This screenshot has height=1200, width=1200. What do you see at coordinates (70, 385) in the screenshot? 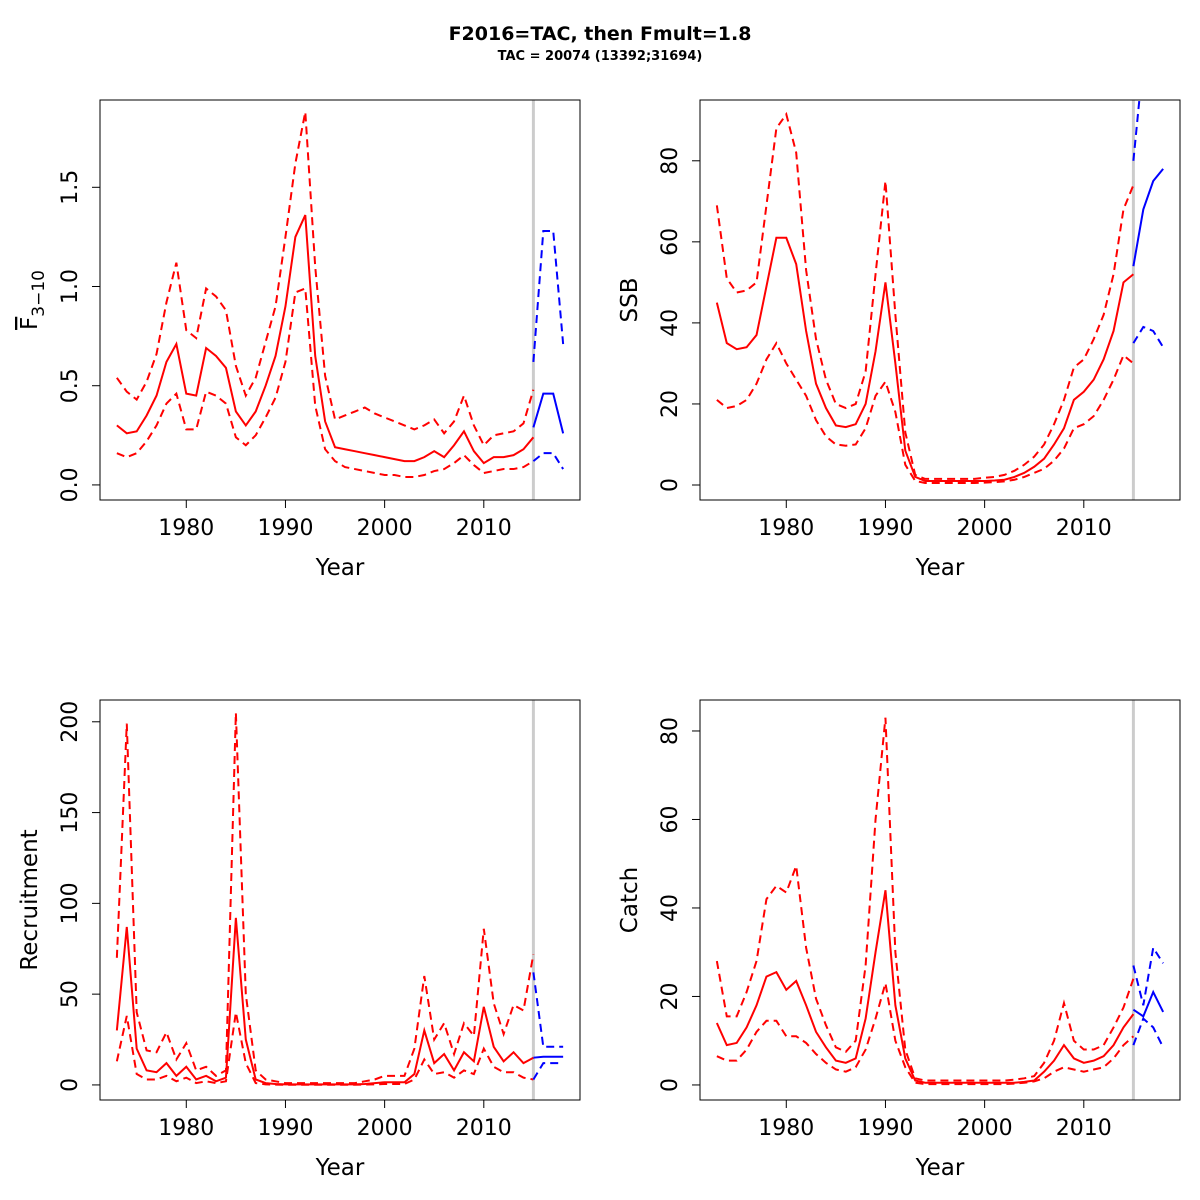
I see `y-tick-label: 0.5` at bounding box center [70, 385].